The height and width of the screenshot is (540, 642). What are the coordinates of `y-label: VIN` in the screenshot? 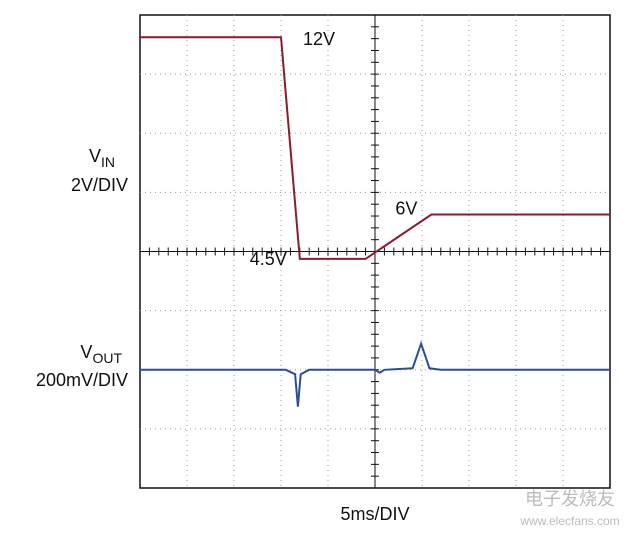 It's located at (102, 158).